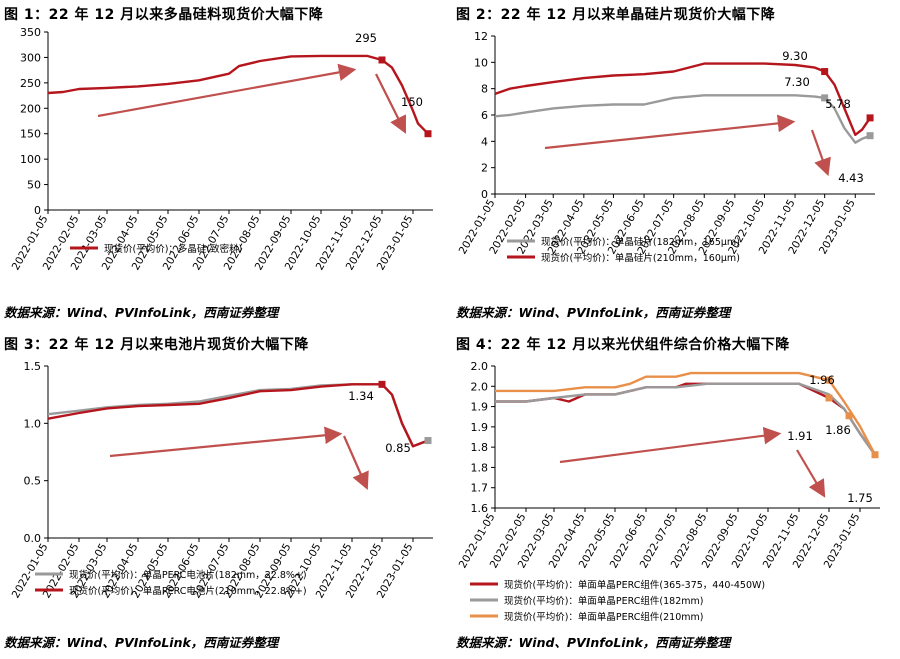 This screenshot has height=659, width=900. I want to click on y-tick-label: 0.0, so click(33, 538).